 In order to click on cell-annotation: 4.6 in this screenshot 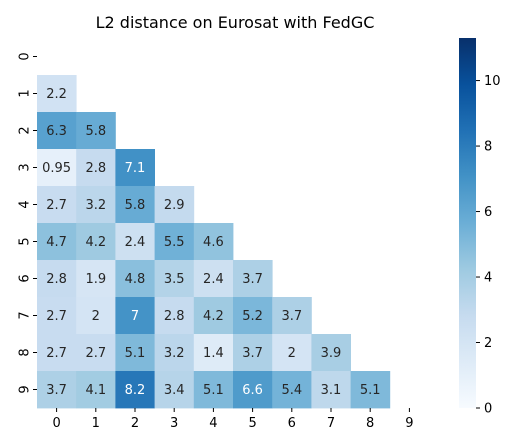, I will do `click(213, 242)`.